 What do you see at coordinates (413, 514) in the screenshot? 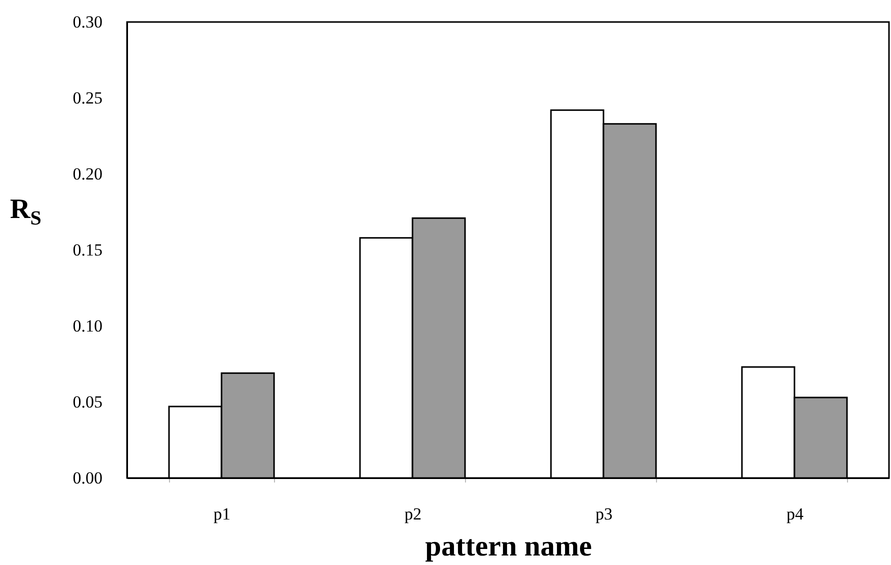
I see `x-tick-label: p2` at bounding box center [413, 514].